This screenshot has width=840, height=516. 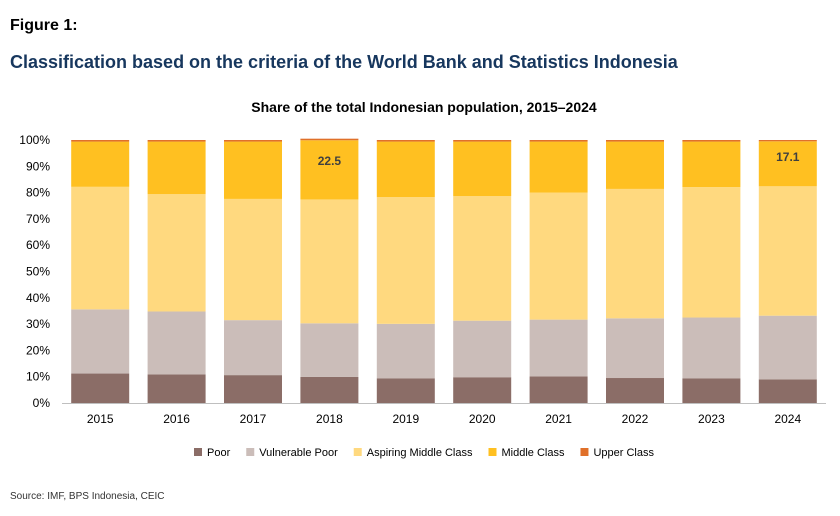 I want to click on y-axis: 0% 10% 20% 30% 40% 50% 60% 70% 80% 90% 100%, so click(x=34, y=271).